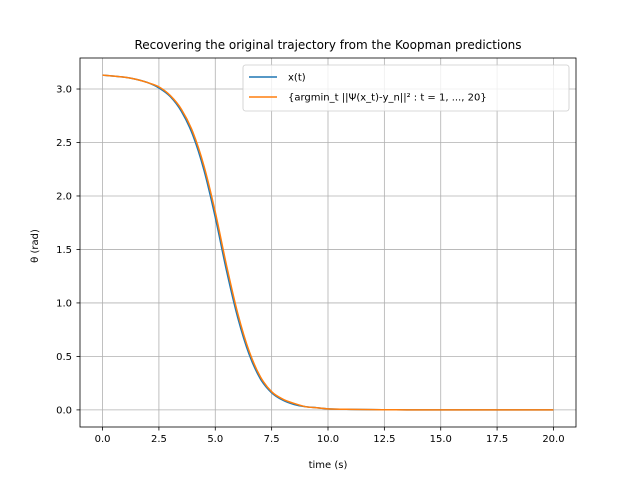 This screenshot has width=640, height=484. I want to click on x-tick-label: 15.0, so click(441, 439).